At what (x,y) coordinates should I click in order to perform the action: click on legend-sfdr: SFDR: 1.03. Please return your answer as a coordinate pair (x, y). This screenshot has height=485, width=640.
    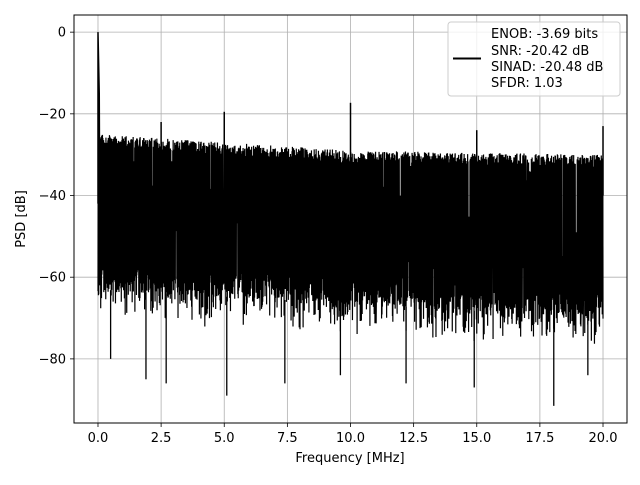
    Looking at the image, I should click on (527, 83).